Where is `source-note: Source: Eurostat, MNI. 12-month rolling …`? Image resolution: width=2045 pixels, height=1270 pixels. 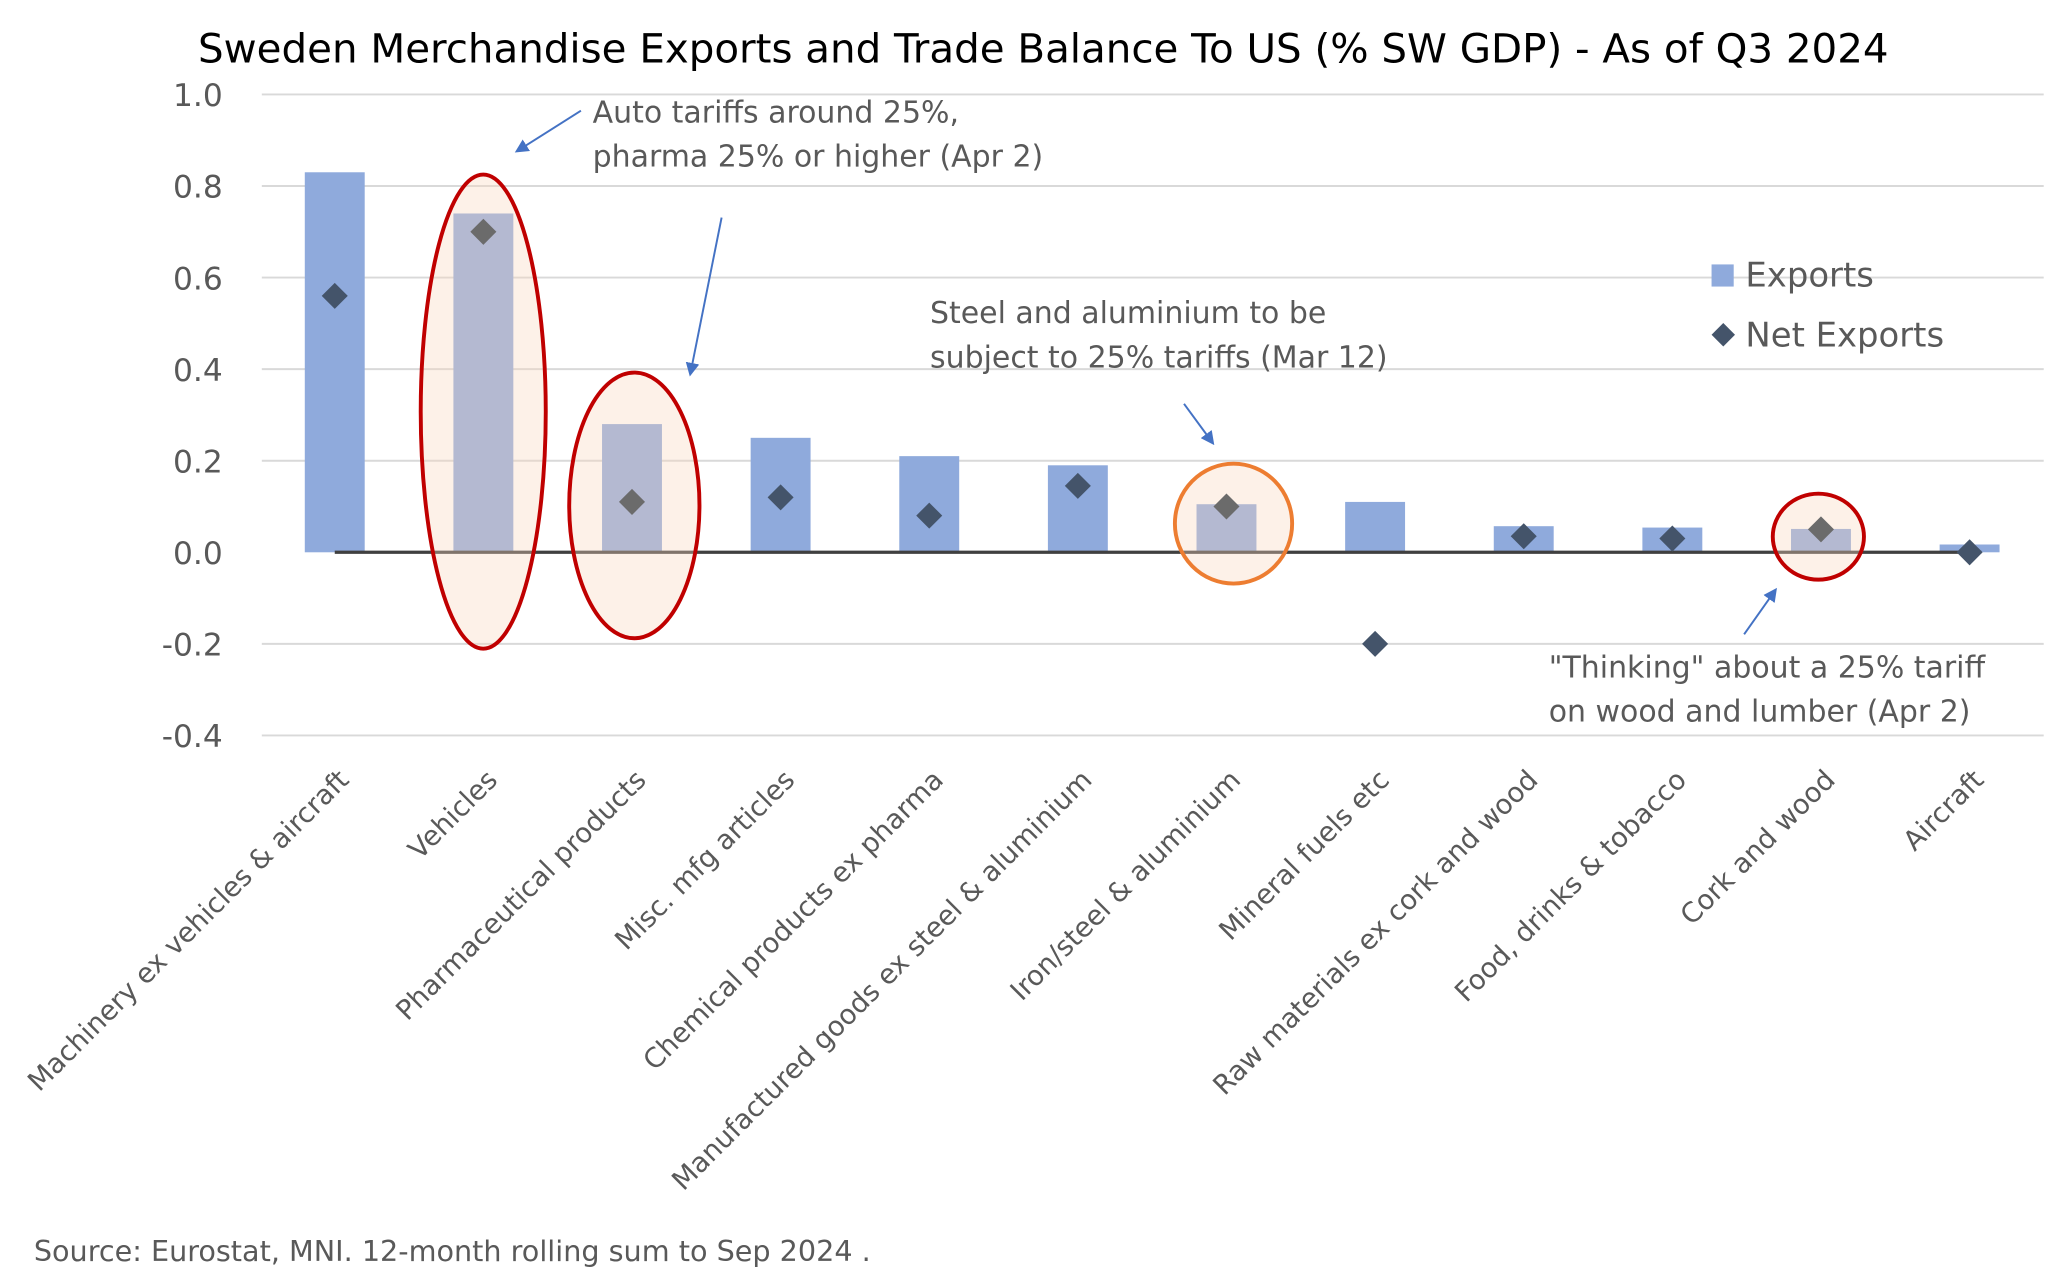 source-note: Source: Eurostat, MNI. 12-month rolling … is located at coordinates (452, 1251).